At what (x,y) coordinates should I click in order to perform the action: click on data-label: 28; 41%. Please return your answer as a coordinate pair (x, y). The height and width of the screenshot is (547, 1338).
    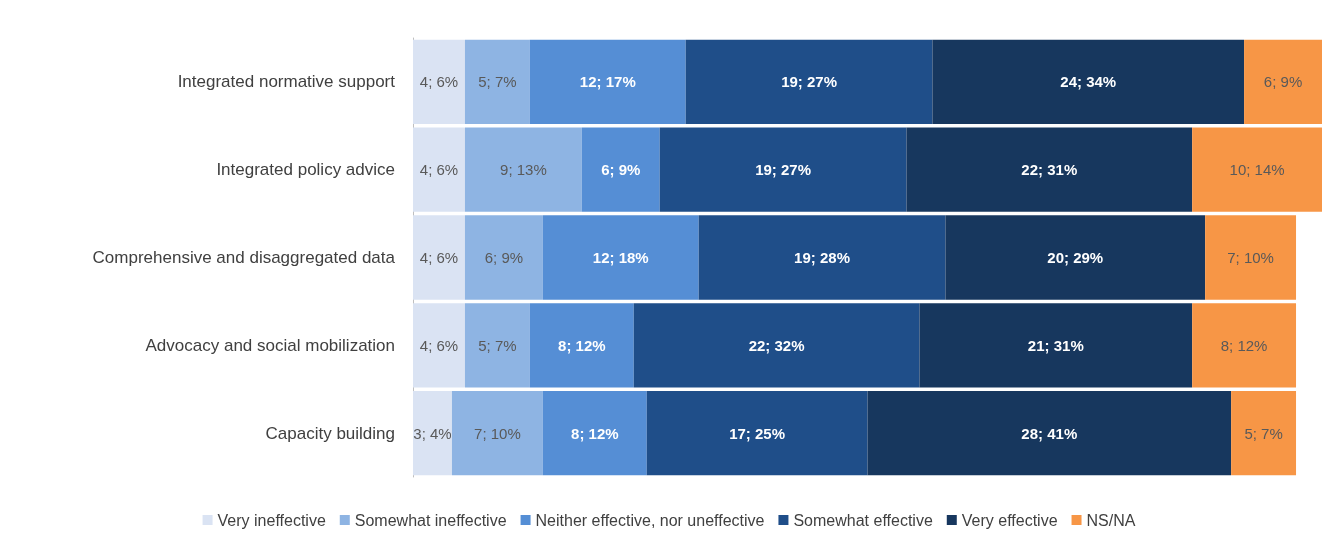
    Looking at the image, I should click on (1049, 433).